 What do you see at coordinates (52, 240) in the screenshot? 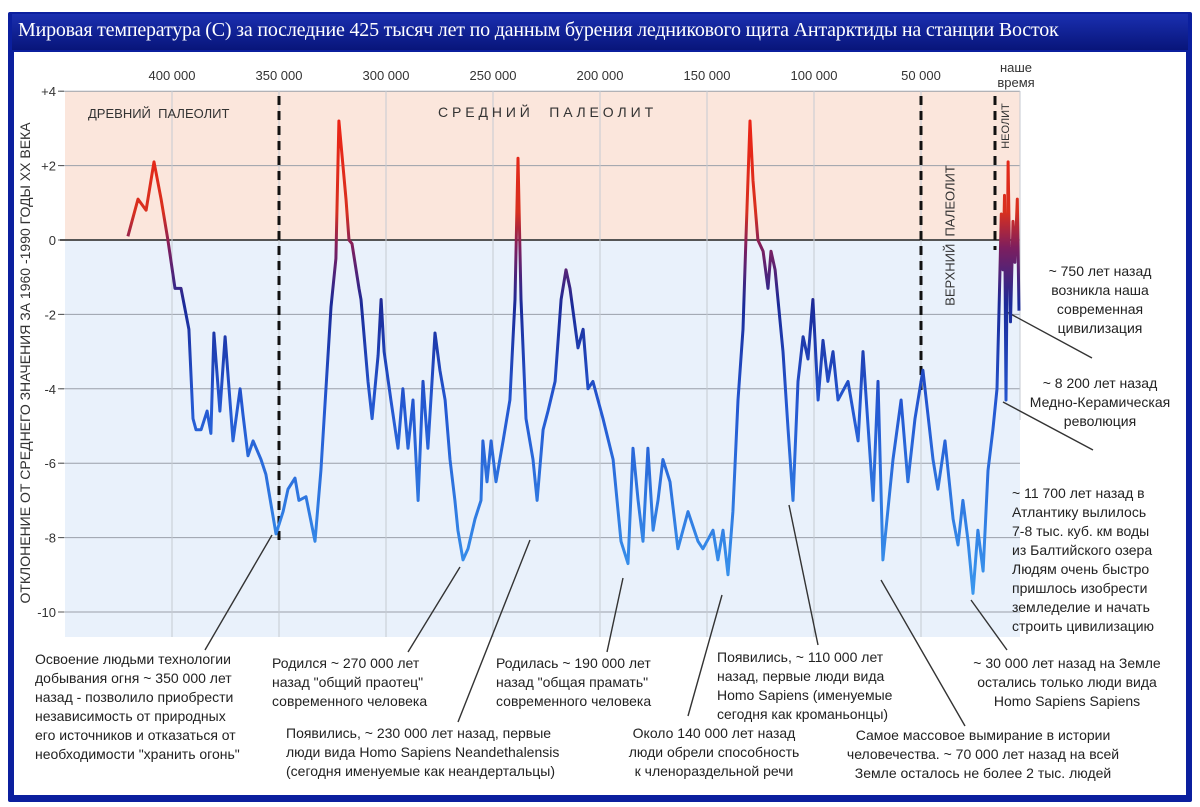
I see `y-tick-label: 0` at bounding box center [52, 240].